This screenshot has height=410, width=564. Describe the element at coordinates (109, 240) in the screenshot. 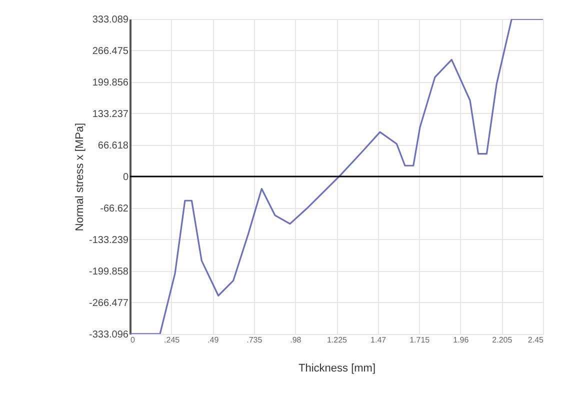

I see `y-tick-label: -133.239` at that location.